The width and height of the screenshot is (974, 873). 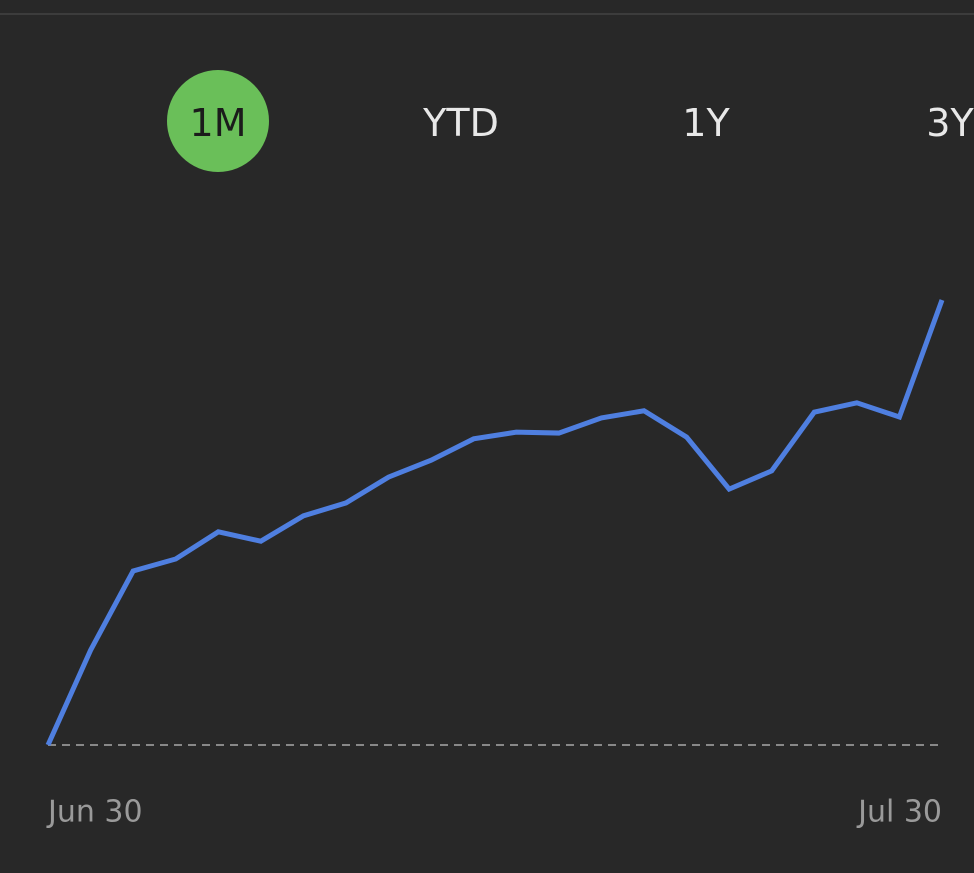 What do you see at coordinates (94, 812) in the screenshot?
I see `x-label: Jun 30` at bounding box center [94, 812].